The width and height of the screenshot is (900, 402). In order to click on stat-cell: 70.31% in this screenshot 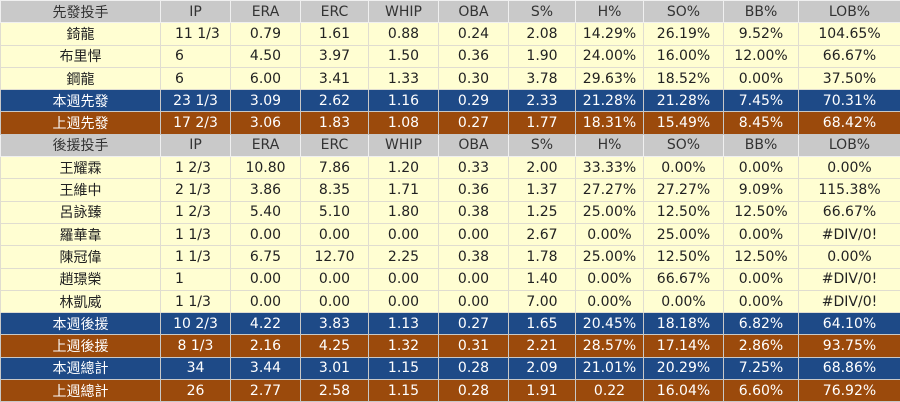, I will do `click(849, 101)`.